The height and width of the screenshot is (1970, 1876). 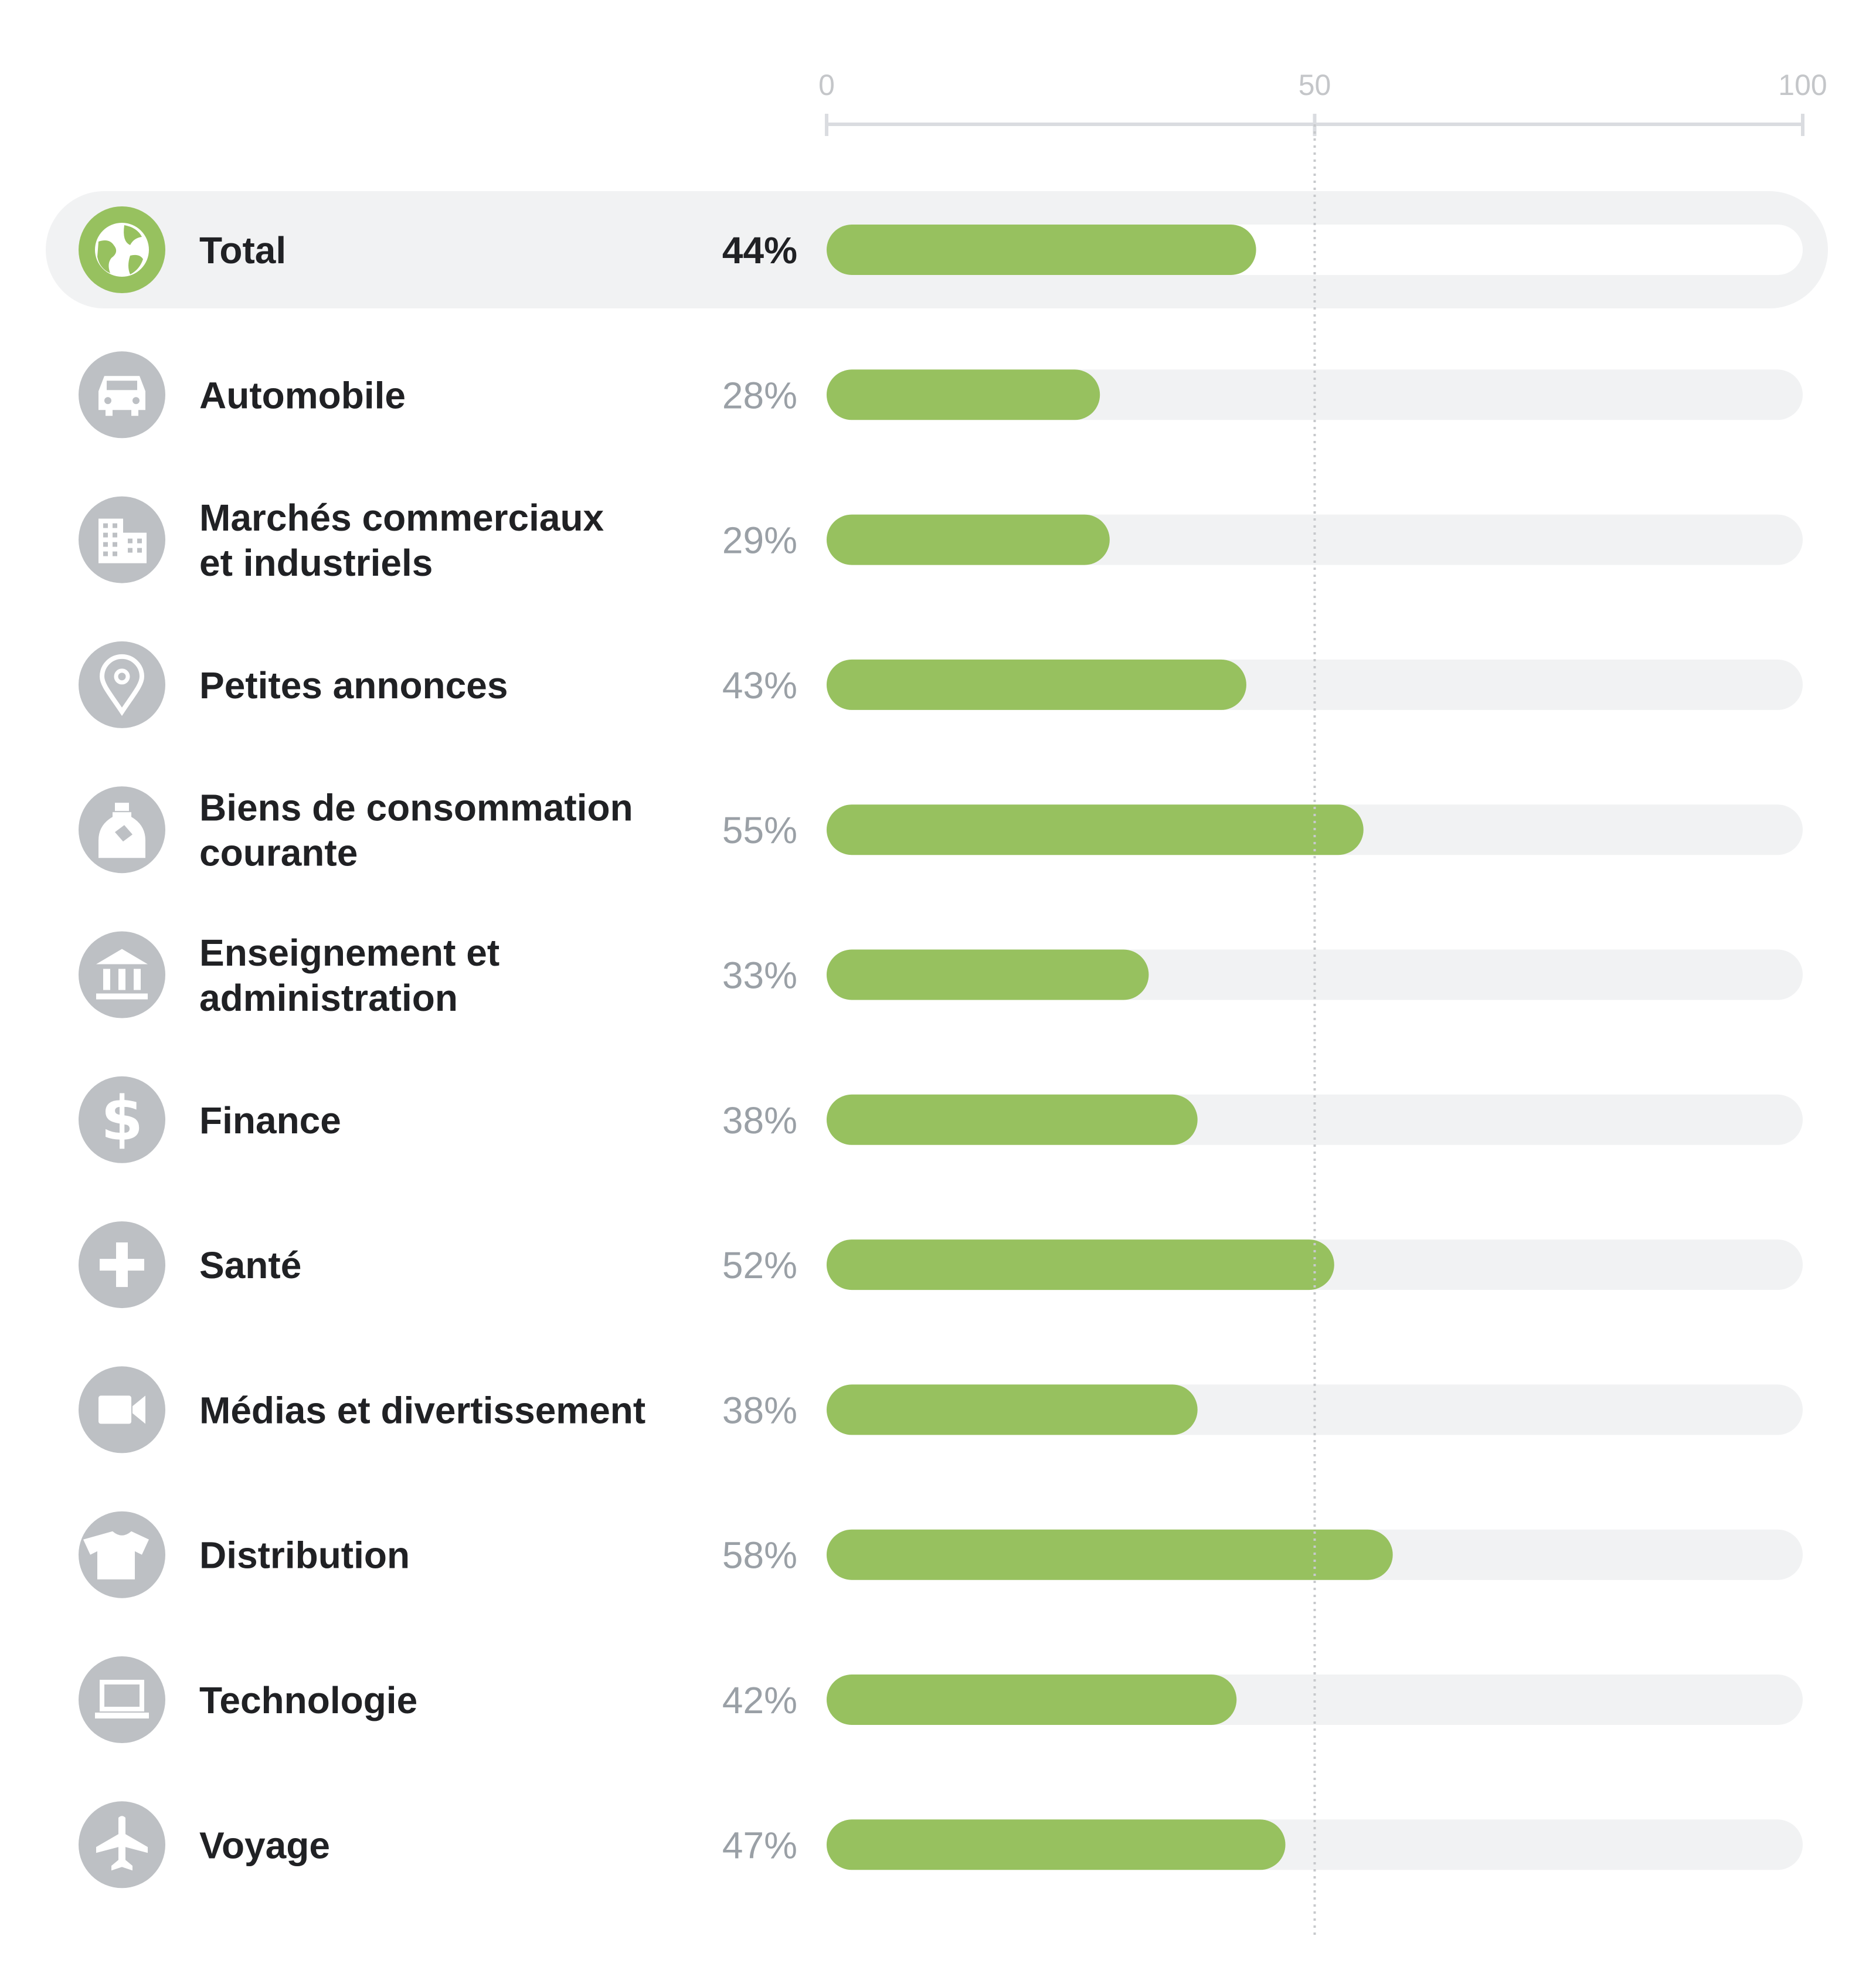 I want to click on value-label: 58%, so click(x=759, y=1555).